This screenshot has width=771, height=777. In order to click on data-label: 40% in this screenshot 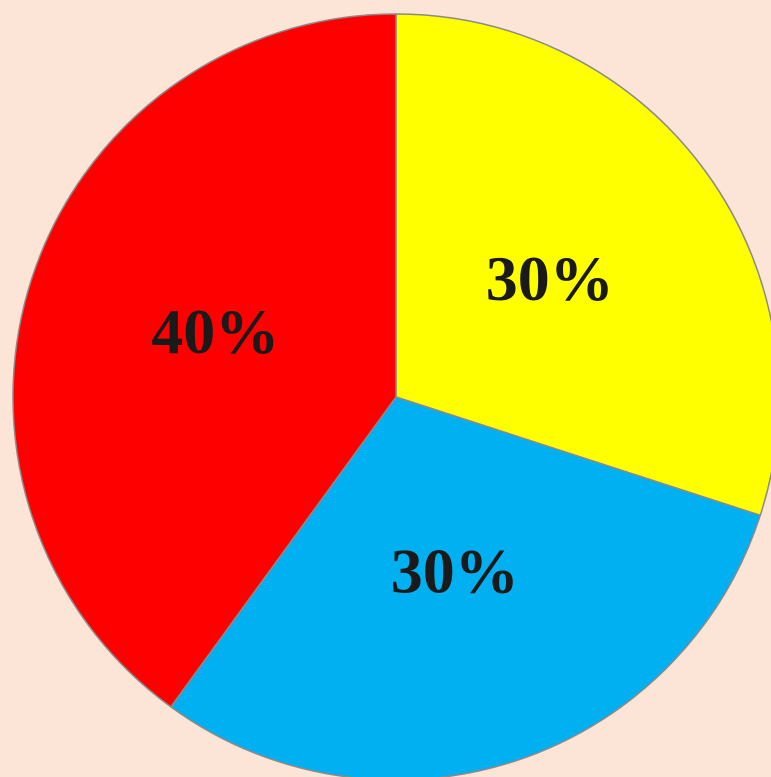, I will do `click(215, 331)`.